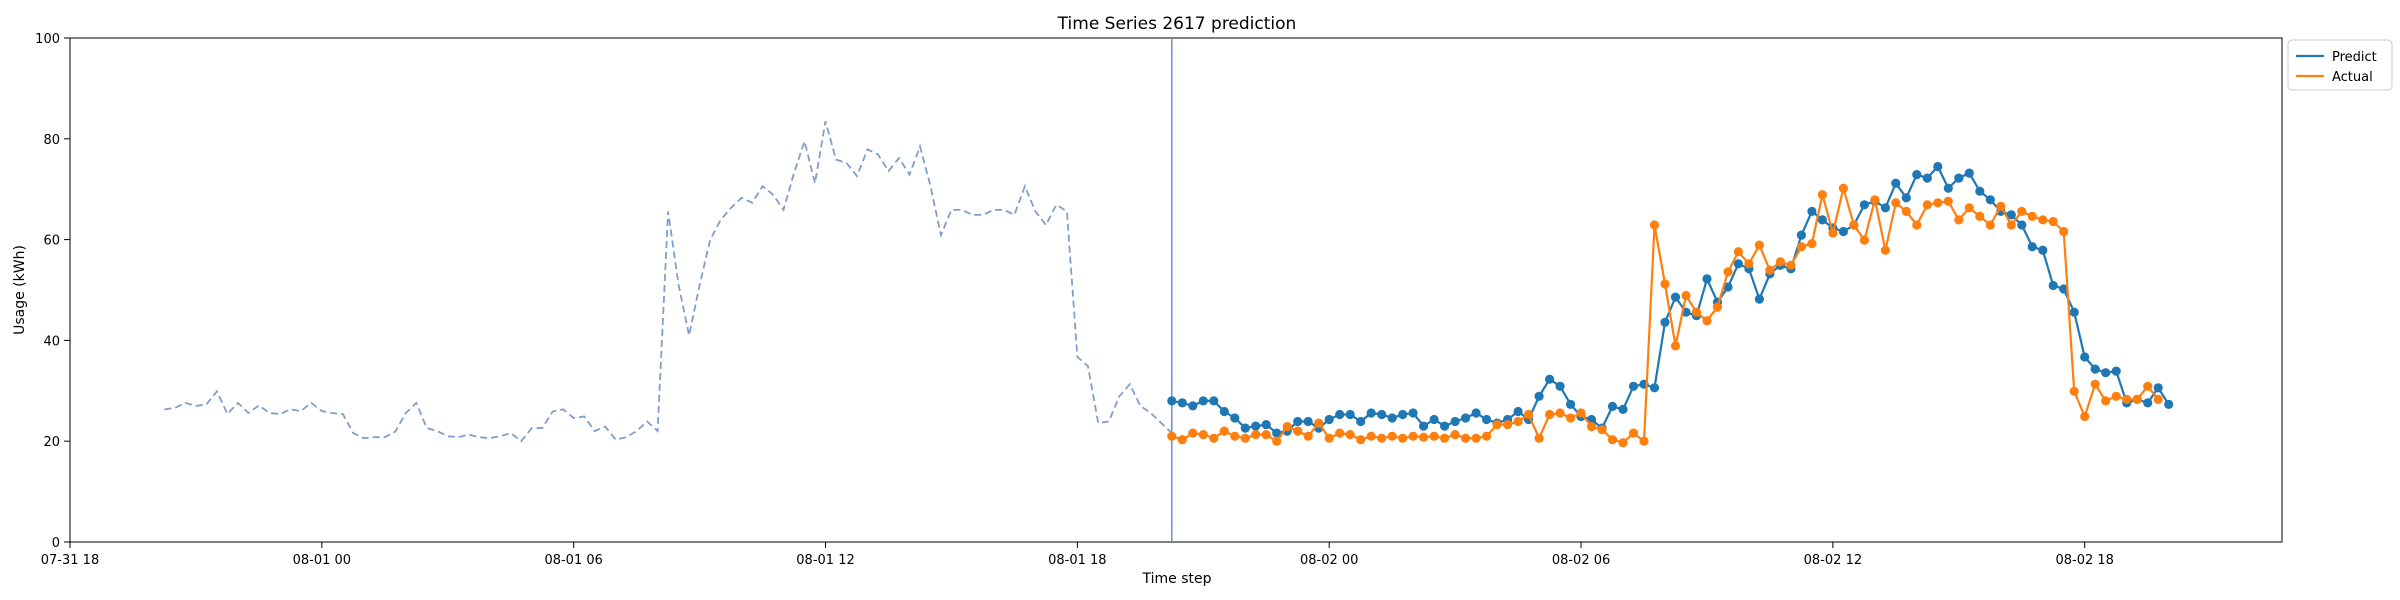 Image resolution: width=2400 pixels, height=600 pixels. What do you see at coordinates (51, 442) in the screenshot?
I see `y-tick-label: 20` at bounding box center [51, 442].